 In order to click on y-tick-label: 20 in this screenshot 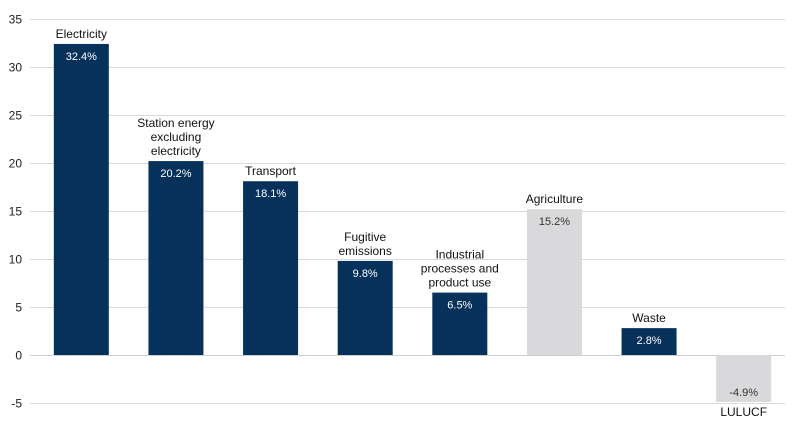, I will do `click(16, 164)`.